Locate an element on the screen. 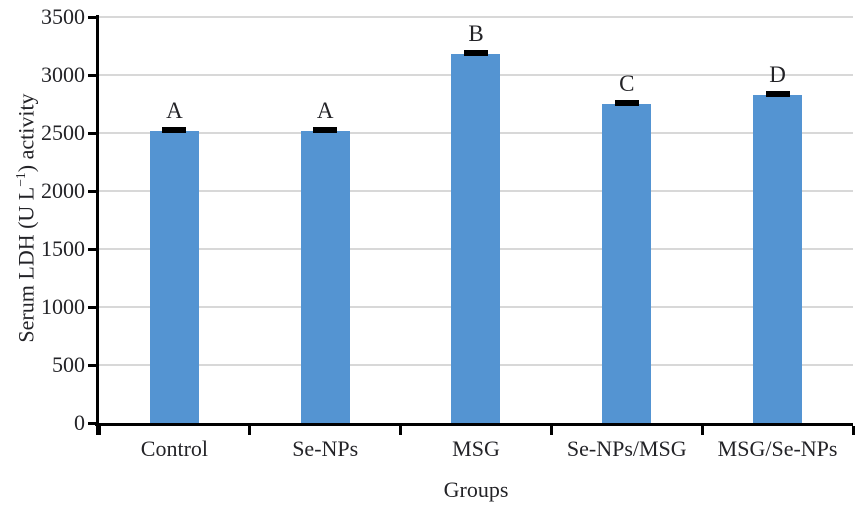 Image resolution: width=861 pixels, height=510 pixels. x-category-label-2: MSG is located at coordinates (476, 448).